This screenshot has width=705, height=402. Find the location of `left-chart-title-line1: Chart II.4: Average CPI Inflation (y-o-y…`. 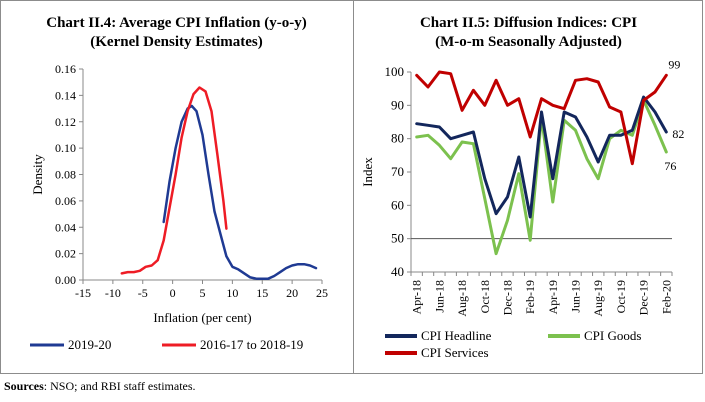

left-chart-title-line1: Chart II.4: Average CPI Inflation (y-o-y… is located at coordinates (176, 23).